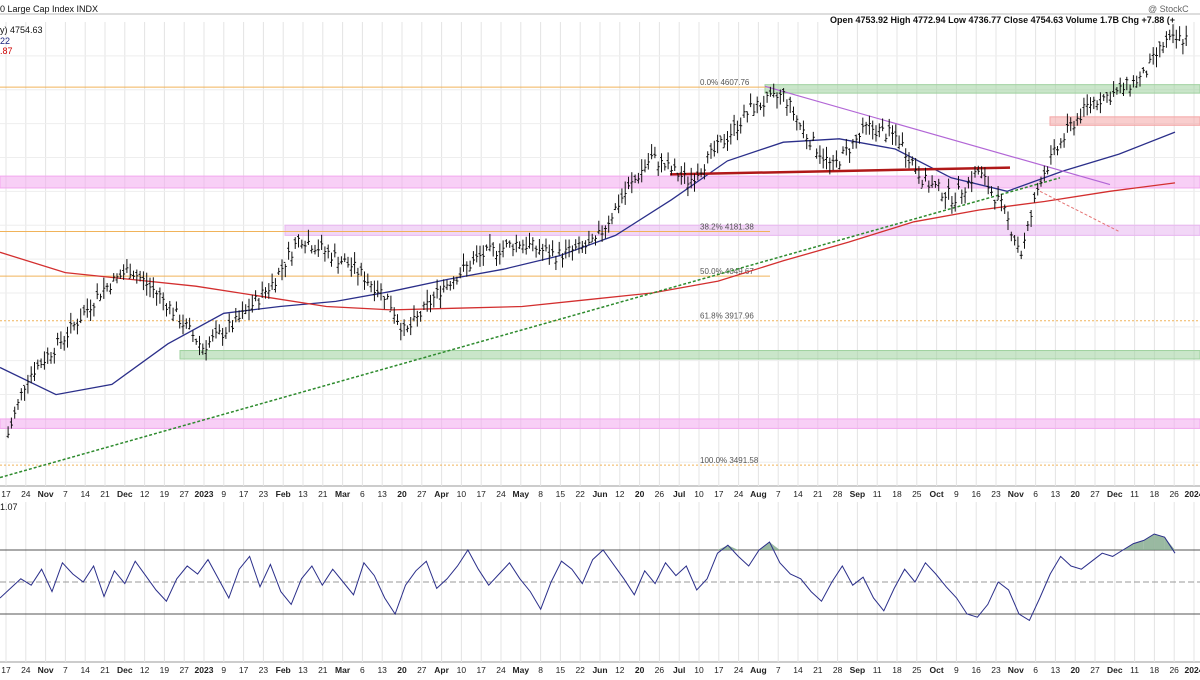  I want to click on x-tick-label: 16, so click(976, 670).